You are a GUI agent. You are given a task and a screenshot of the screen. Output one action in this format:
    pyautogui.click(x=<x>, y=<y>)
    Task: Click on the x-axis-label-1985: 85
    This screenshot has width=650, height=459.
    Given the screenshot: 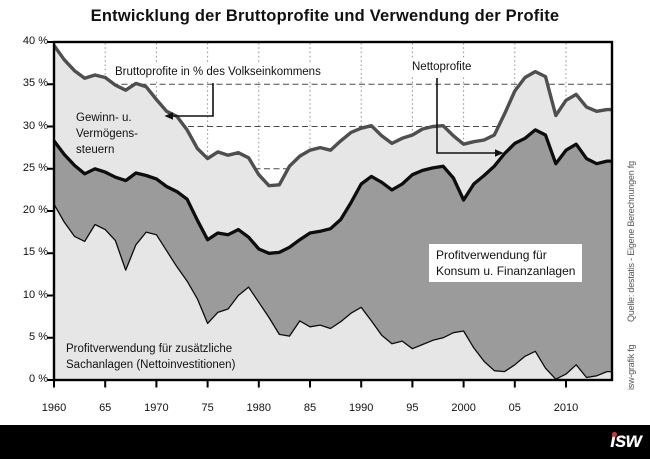 What is the action you would take?
    pyautogui.click(x=310, y=408)
    